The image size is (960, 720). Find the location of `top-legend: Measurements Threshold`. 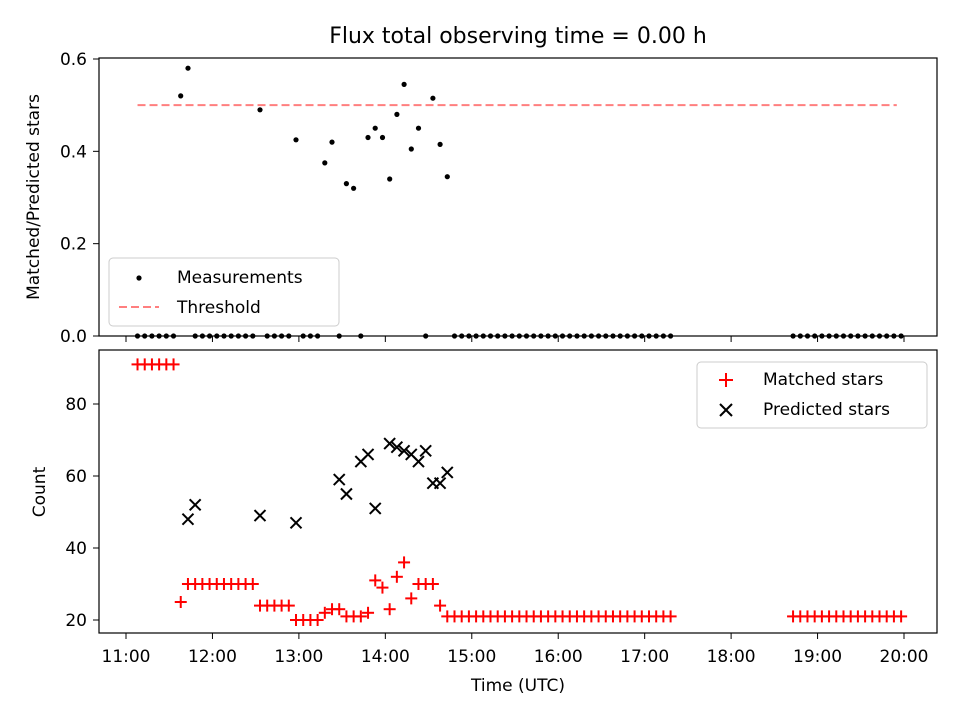

top-legend: Measurements Threshold is located at coordinates (224, 292).